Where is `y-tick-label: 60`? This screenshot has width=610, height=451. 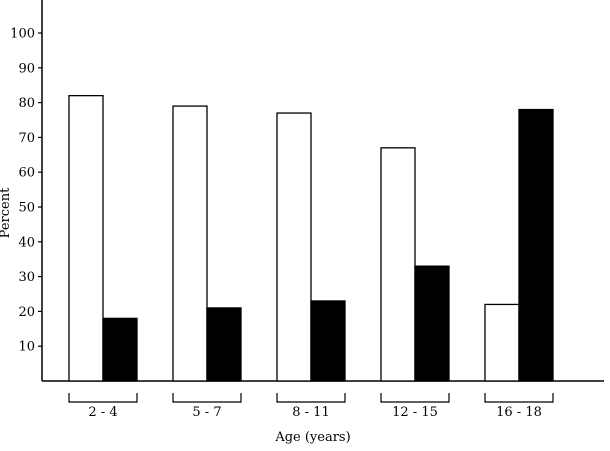 y-tick-label: 60 is located at coordinates (26, 173).